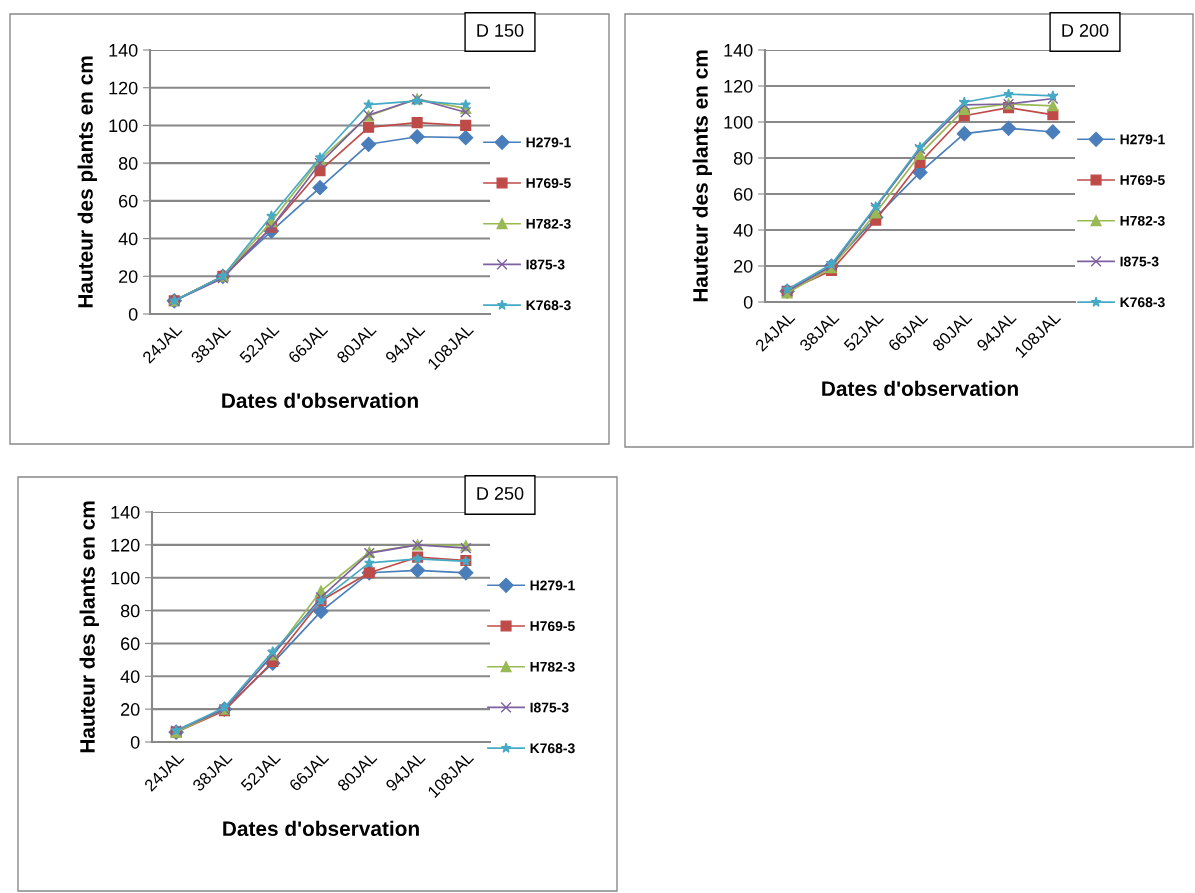 This screenshot has height=893, width=1195. What do you see at coordinates (1085, 30) in the screenshot?
I see `chart-title: D 200` at bounding box center [1085, 30].